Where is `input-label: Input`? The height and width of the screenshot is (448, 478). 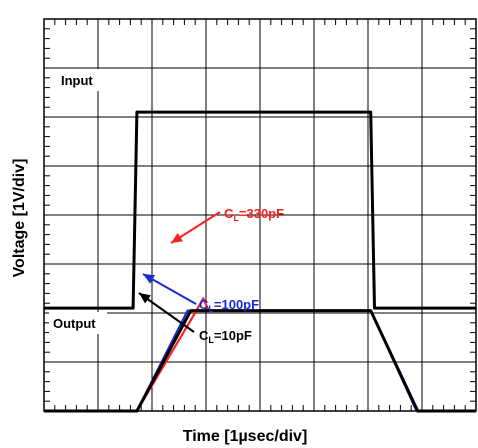 input-label: Input is located at coordinates (77, 80).